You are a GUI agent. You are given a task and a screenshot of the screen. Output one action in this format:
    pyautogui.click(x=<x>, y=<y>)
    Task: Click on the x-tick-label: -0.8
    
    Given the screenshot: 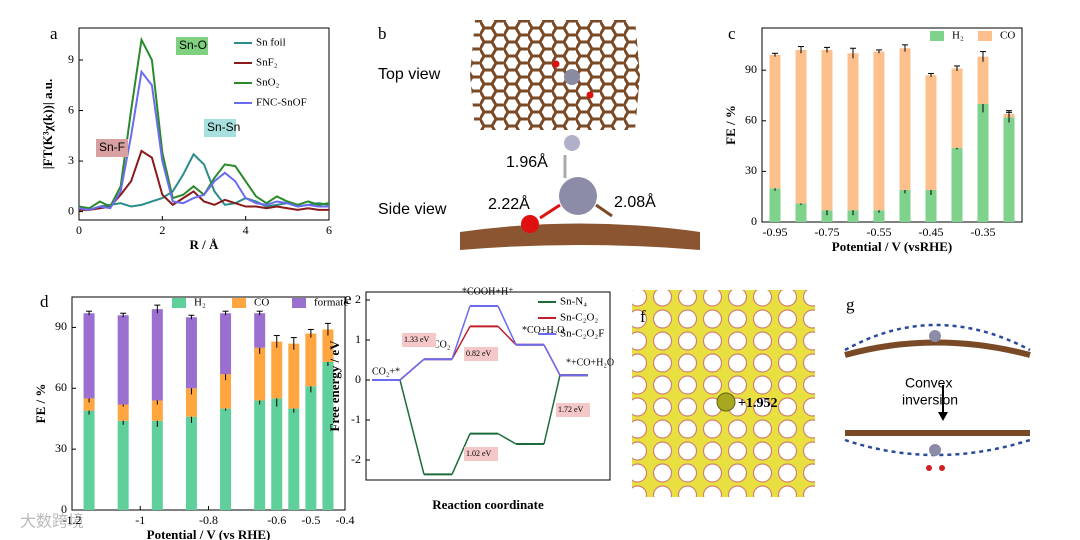 What is the action you would take?
    pyautogui.click(x=208, y=520)
    